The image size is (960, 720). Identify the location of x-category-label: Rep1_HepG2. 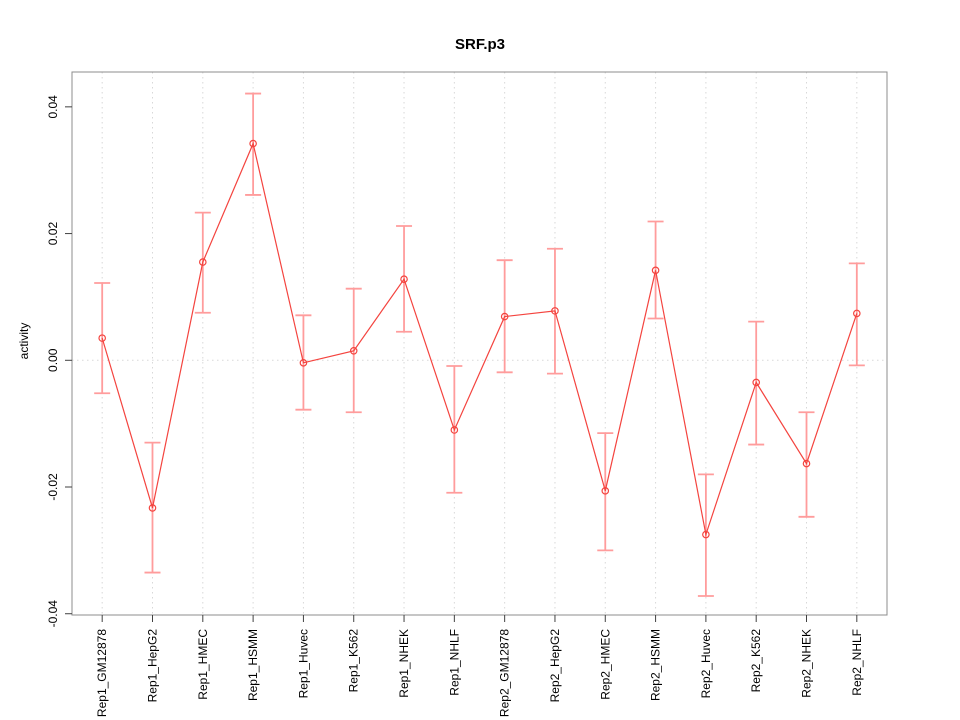
(152, 666).